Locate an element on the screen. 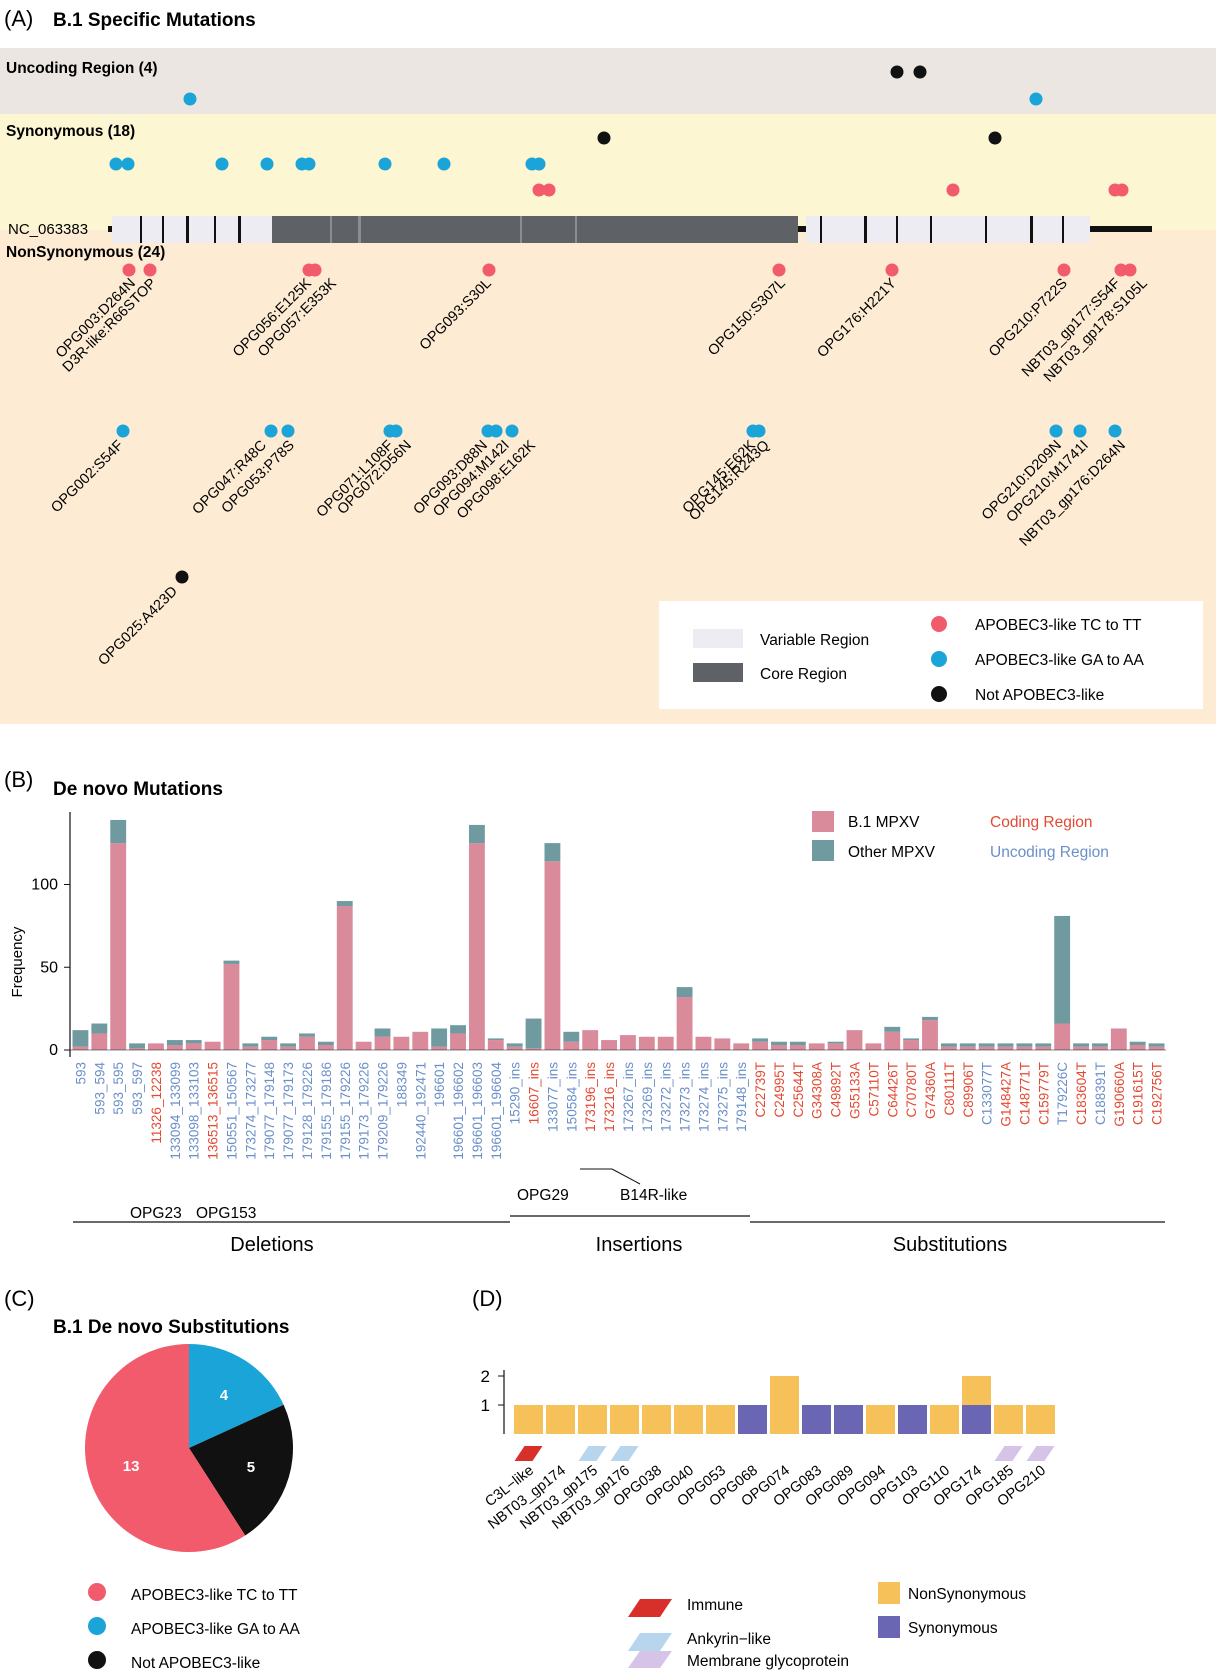  uncoding-region-legend: Uncoding Region is located at coordinates (1049, 852).